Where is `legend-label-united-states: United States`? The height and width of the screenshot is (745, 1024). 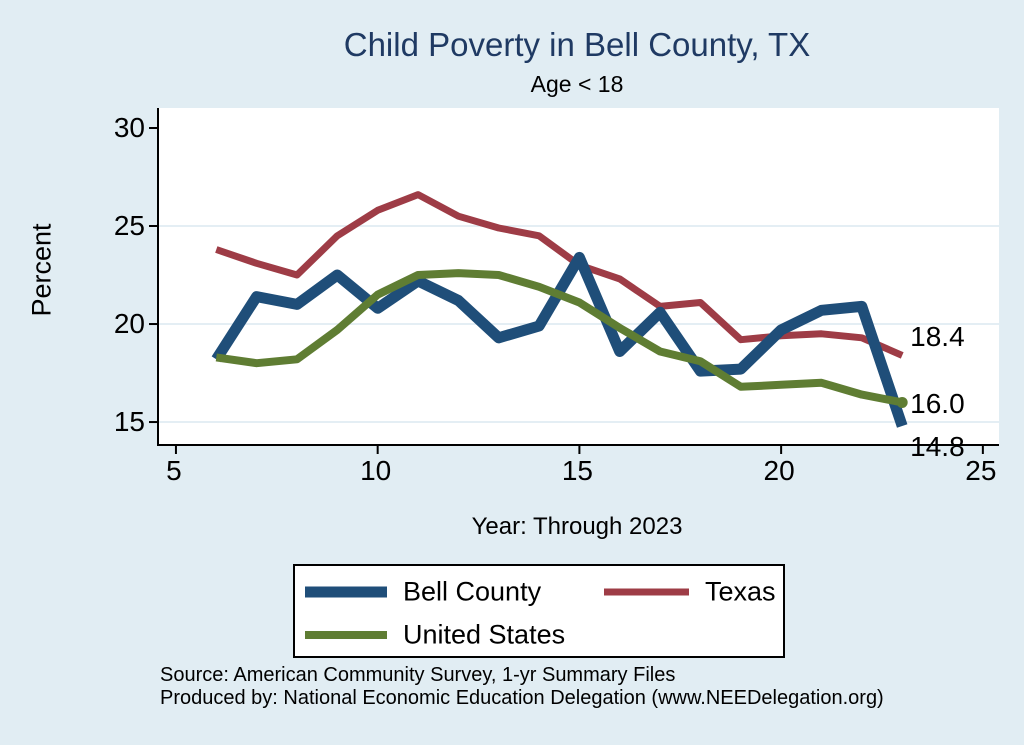
legend-label-united-states: United States is located at coordinates (484, 634).